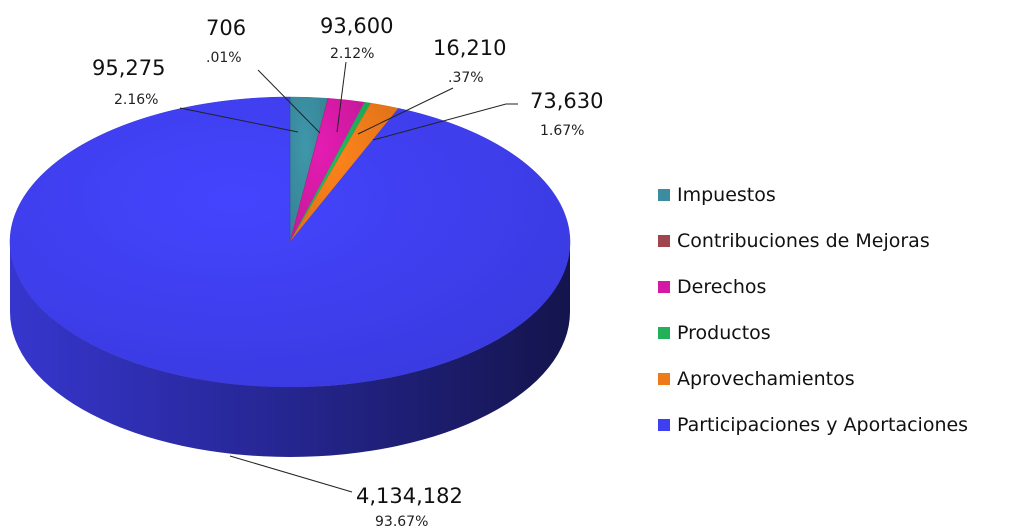 The image size is (1017, 529). What do you see at coordinates (813, 333) in the screenshot?
I see `legend-item-productos: Productos` at bounding box center [813, 333].